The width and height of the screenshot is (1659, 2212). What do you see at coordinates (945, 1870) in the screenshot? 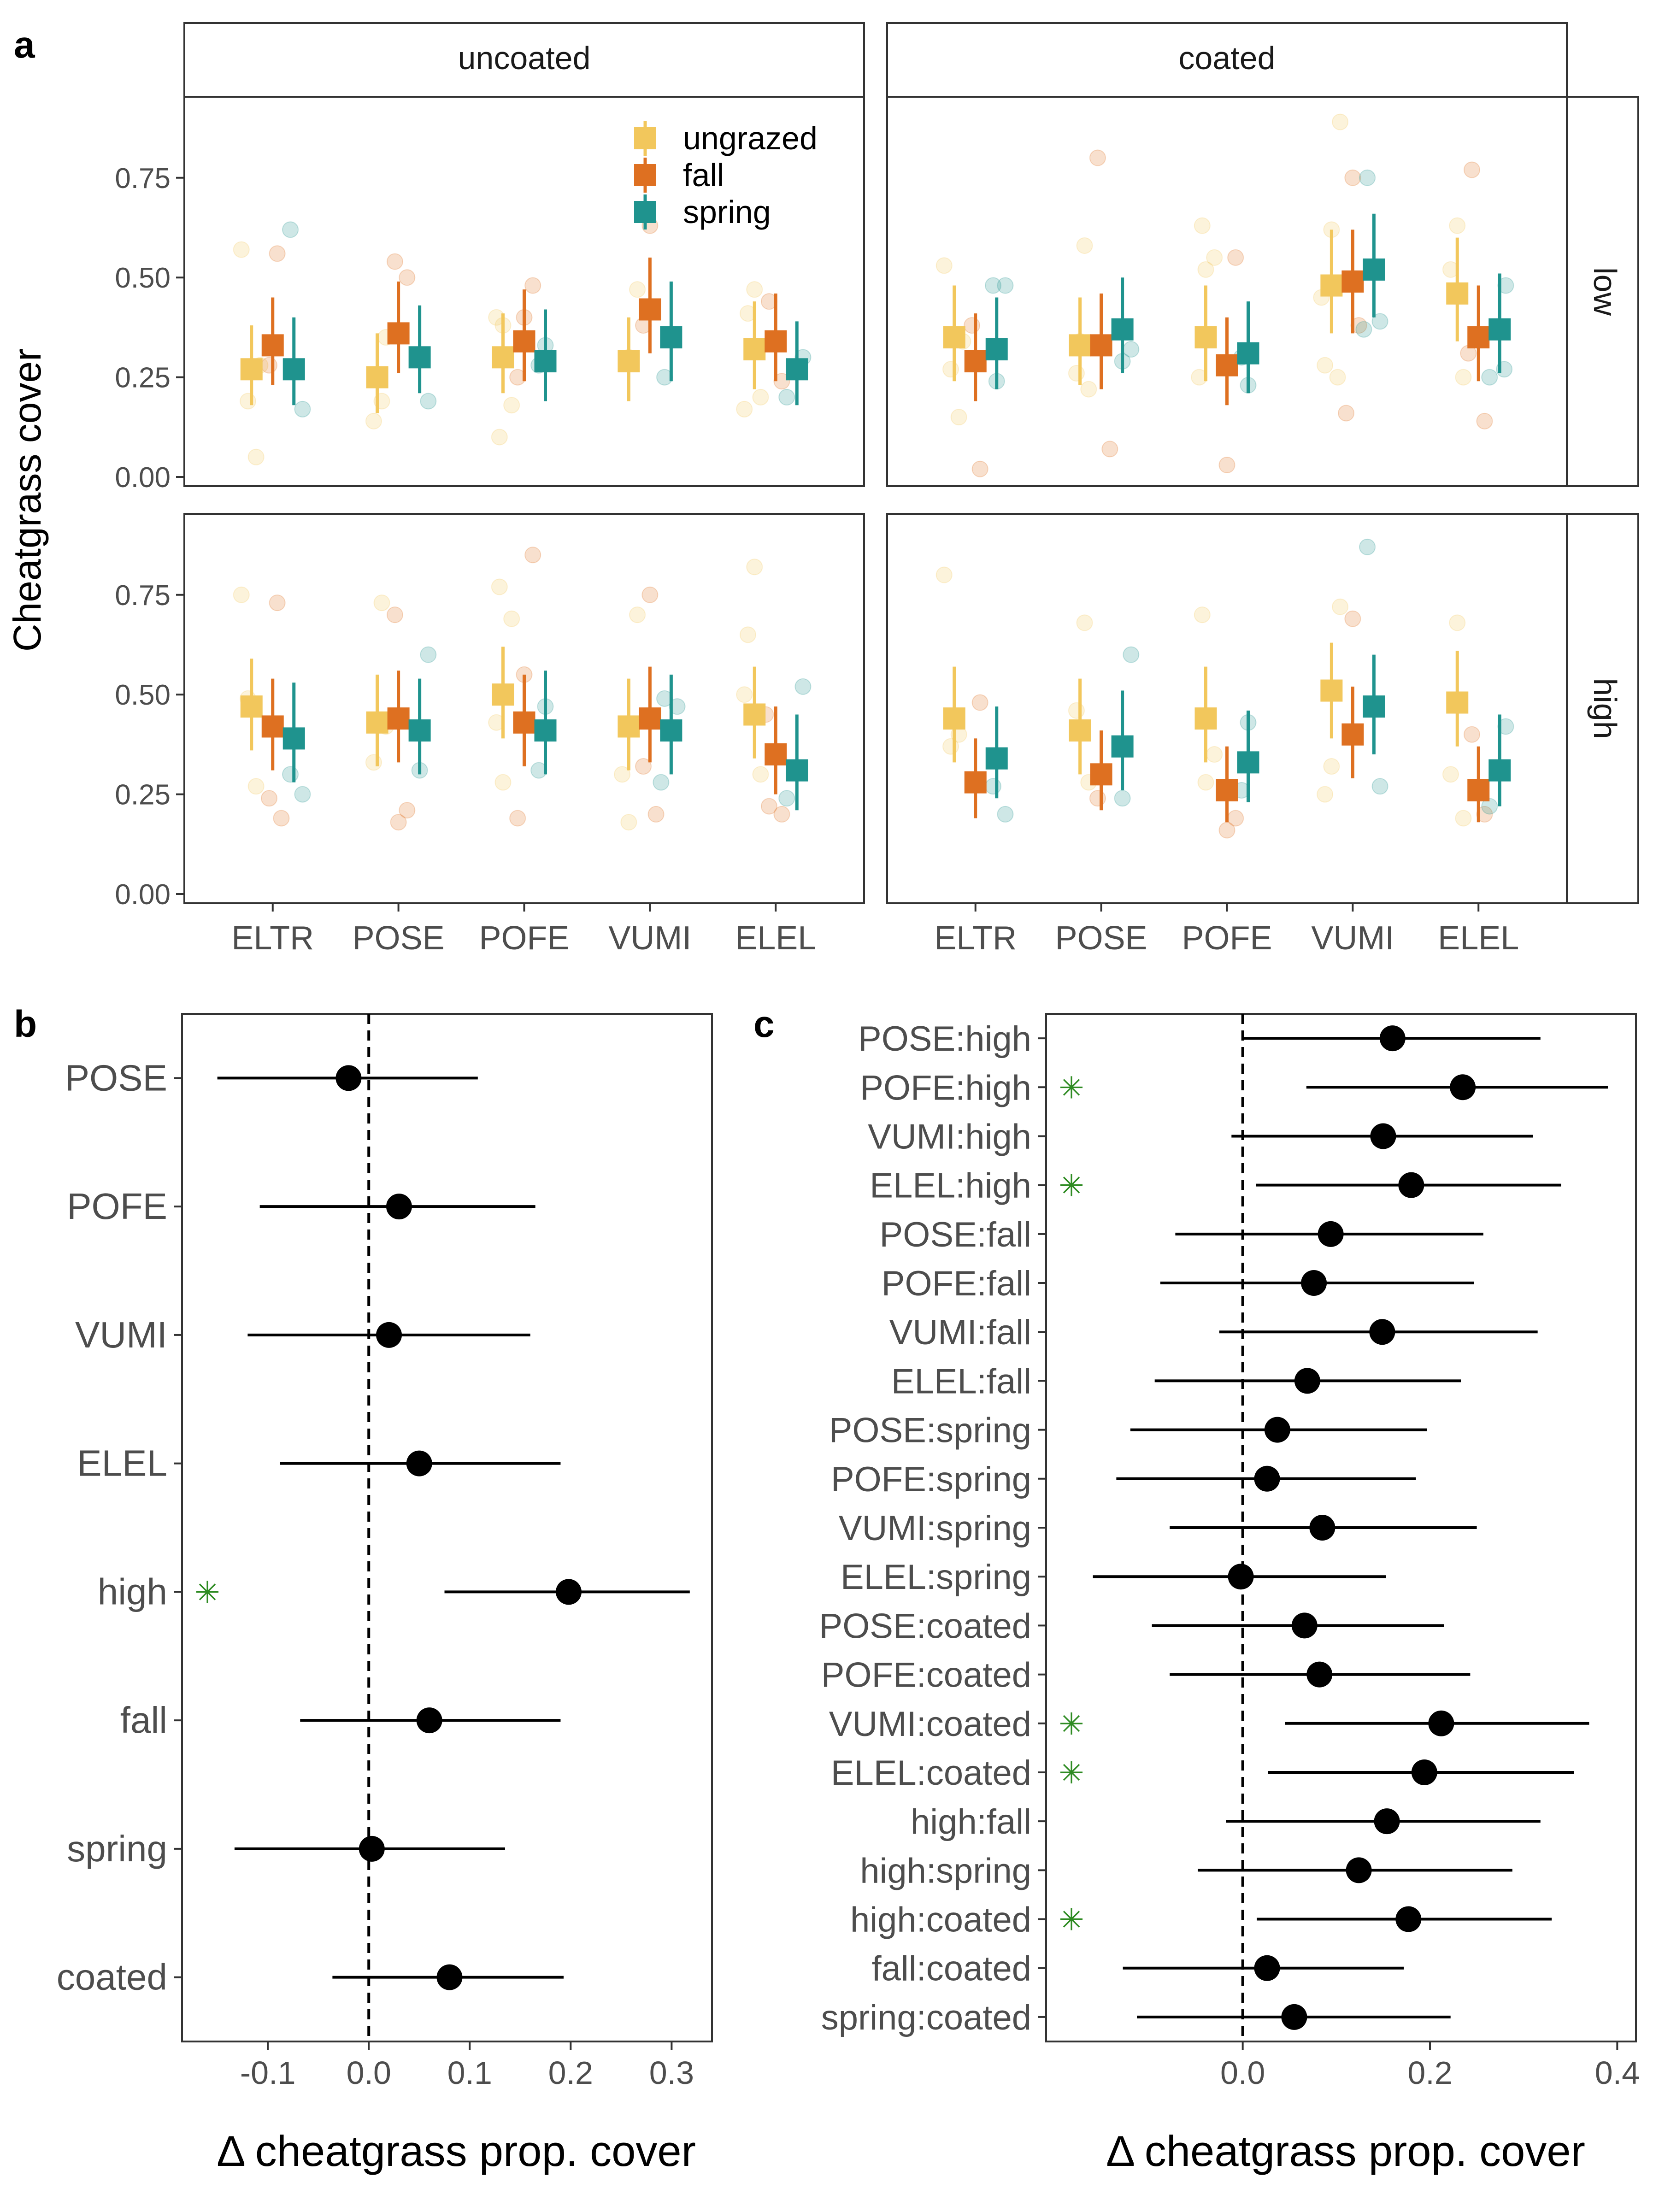
I see `panel-c-y-tick-label-high:spring: high:spring` at bounding box center [945, 1870].